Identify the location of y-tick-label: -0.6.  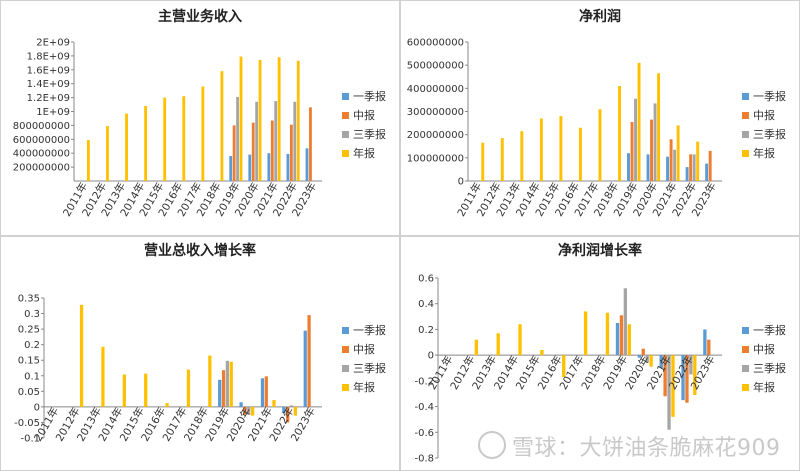
(424, 433).